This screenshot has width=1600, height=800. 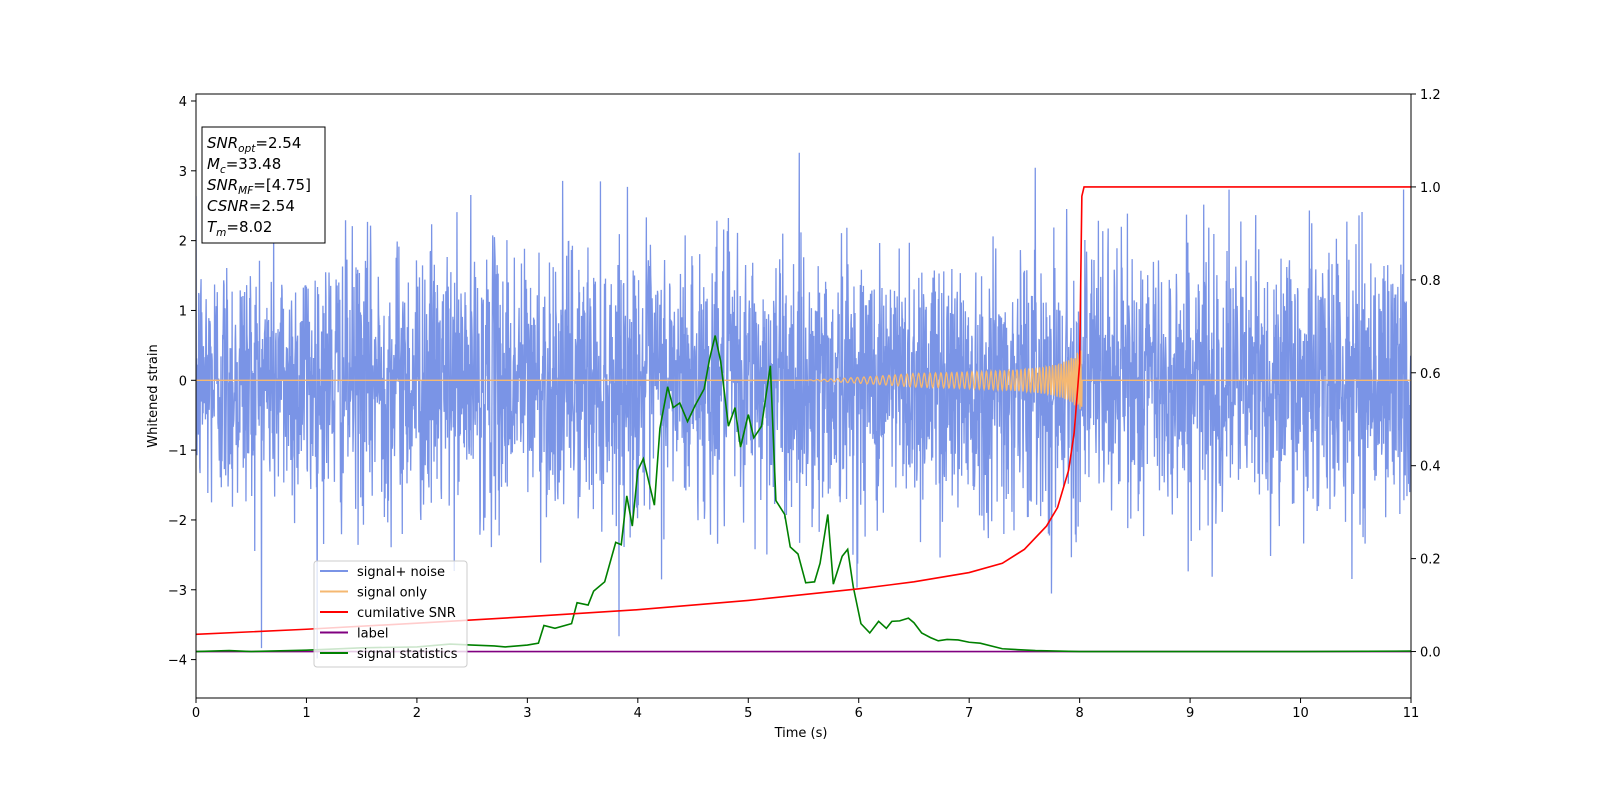 What do you see at coordinates (1430, 374) in the screenshot?
I see `y2-tick-label: 0.6` at bounding box center [1430, 374].